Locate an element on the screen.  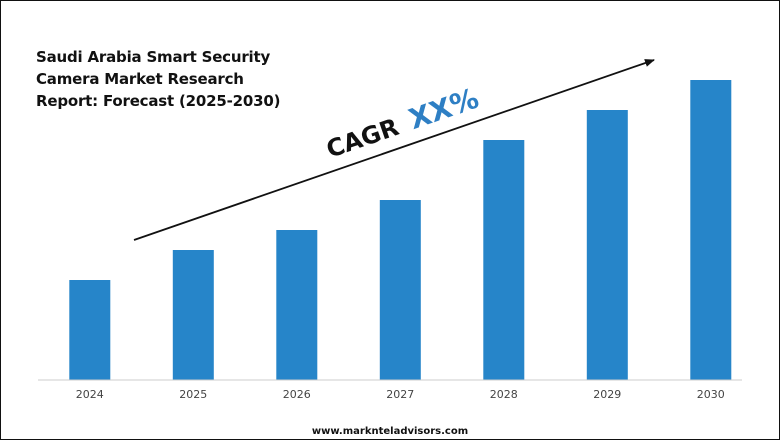
x-tick-label-2028: 2028 is located at coordinates (504, 394).